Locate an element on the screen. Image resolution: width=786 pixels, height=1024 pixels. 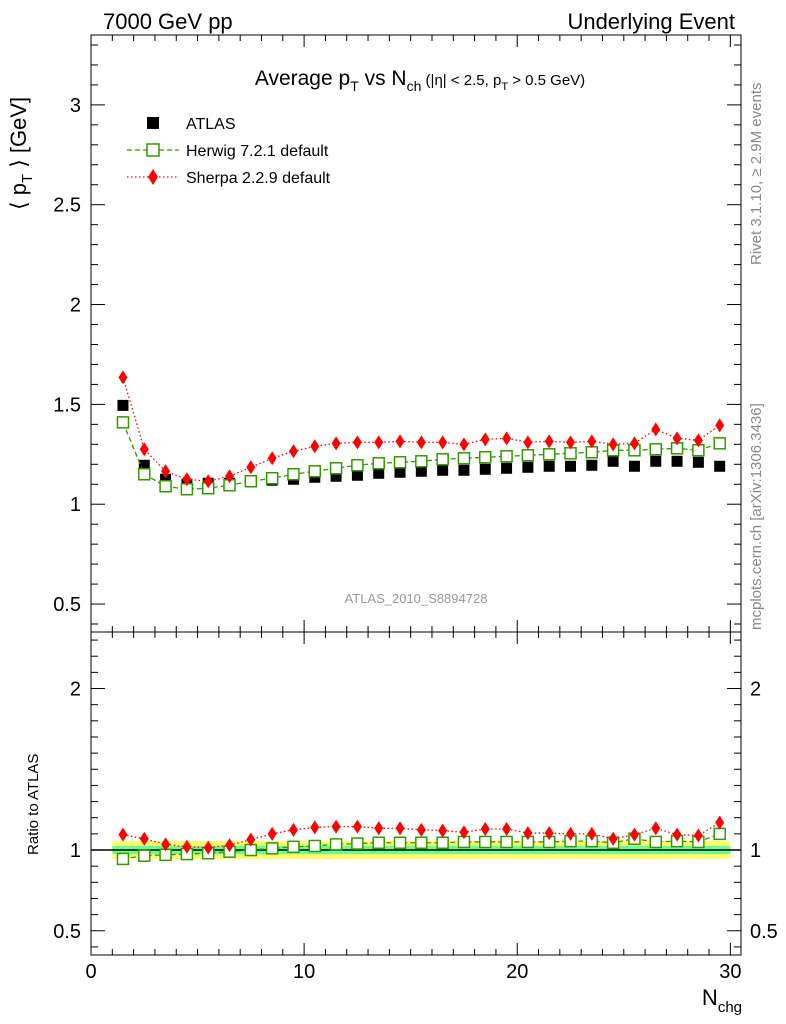
ratio-y-tick-label-right: 0.5 is located at coordinates (764, 932).